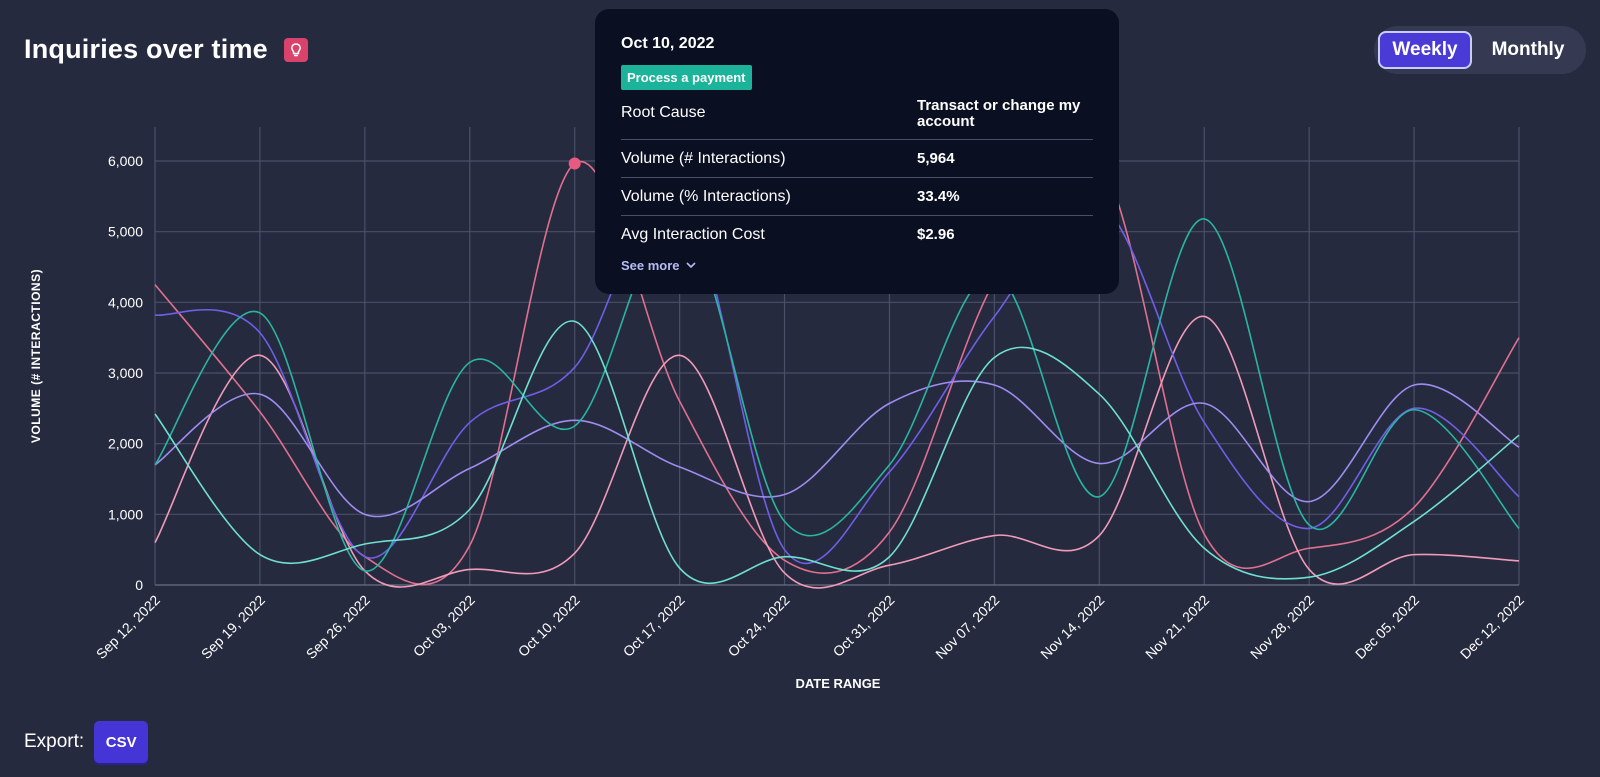 The image size is (1600, 777). What do you see at coordinates (121, 742) in the screenshot?
I see `csv-export-button: CSV` at bounding box center [121, 742].